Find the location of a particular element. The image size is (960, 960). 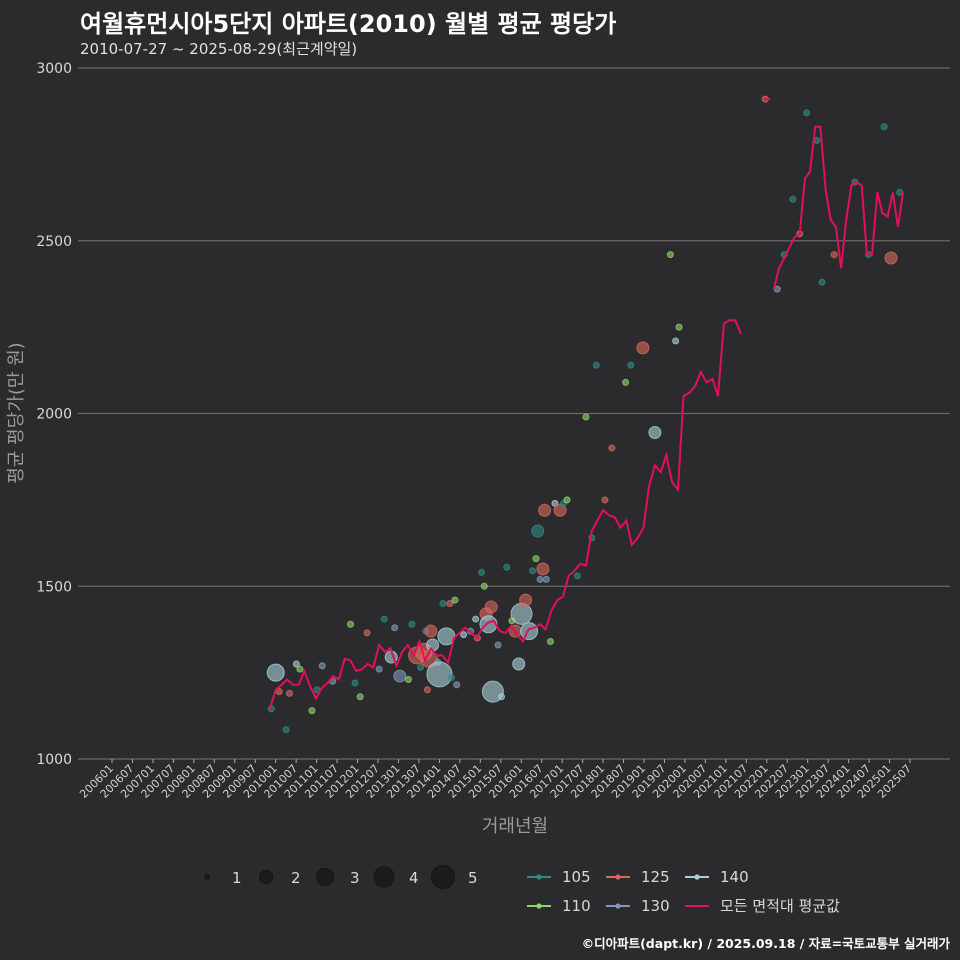

y-tick-label: 2500 is located at coordinates (54, 242).